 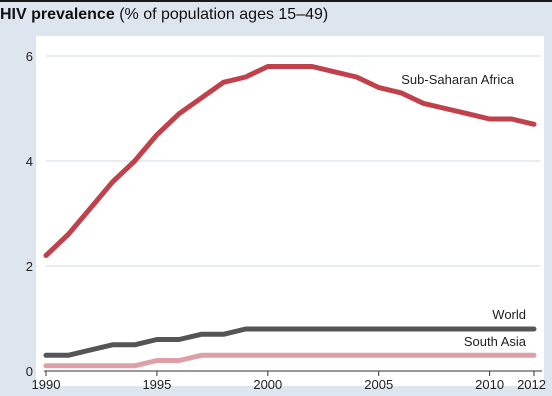 I want to click on series-line-south-asia, so click(x=290, y=360).